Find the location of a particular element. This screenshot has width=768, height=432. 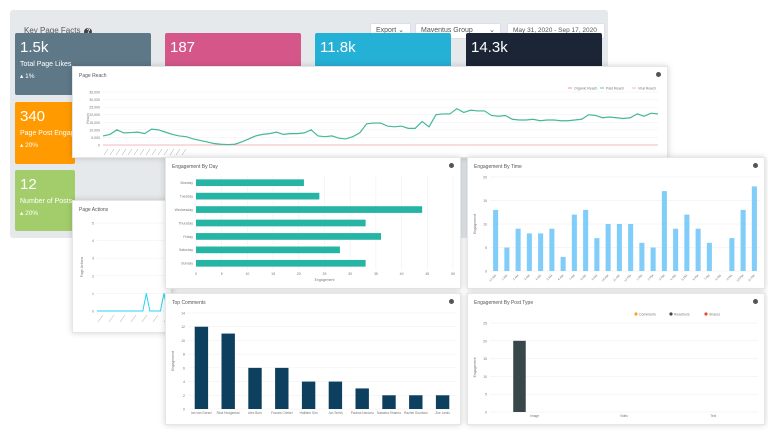

y-tick-label: 12 is located at coordinates (183, 327).